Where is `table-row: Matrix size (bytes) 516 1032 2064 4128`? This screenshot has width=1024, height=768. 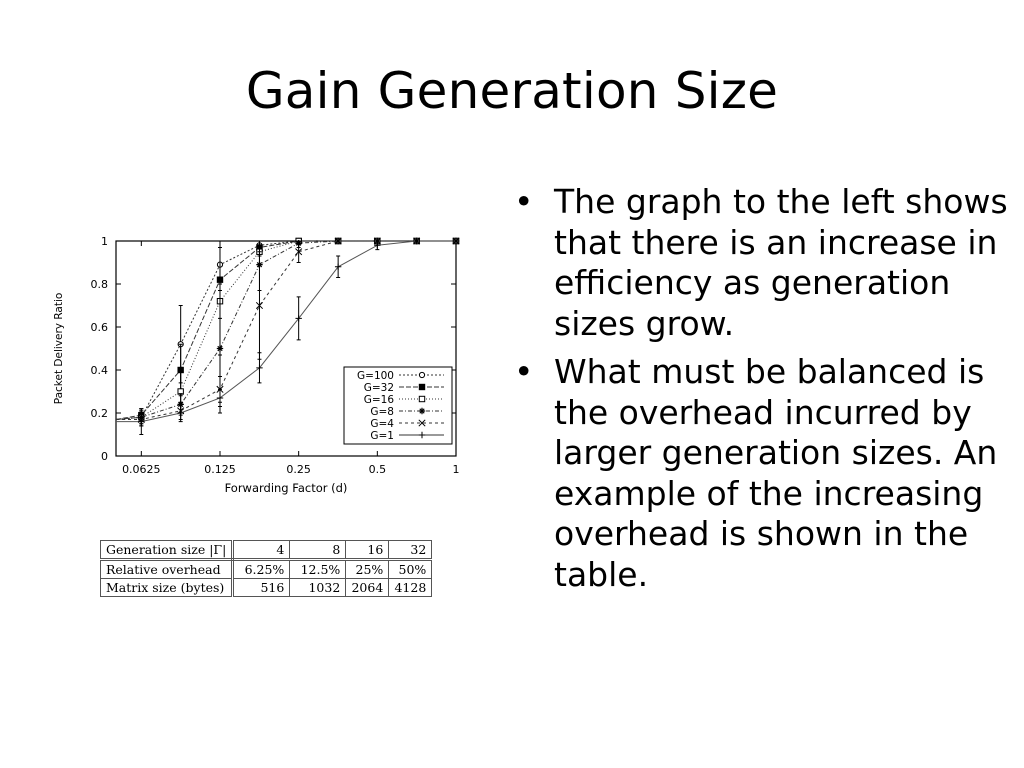 table-row: Matrix size (bytes) 516 1032 2064 4128 is located at coordinates (266, 587).